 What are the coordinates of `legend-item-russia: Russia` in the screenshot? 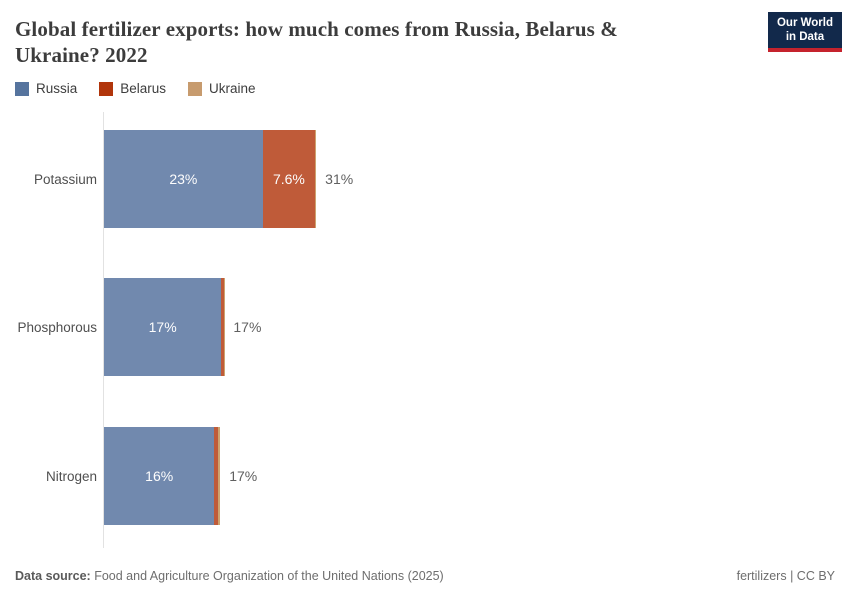 It's located at (46, 88).